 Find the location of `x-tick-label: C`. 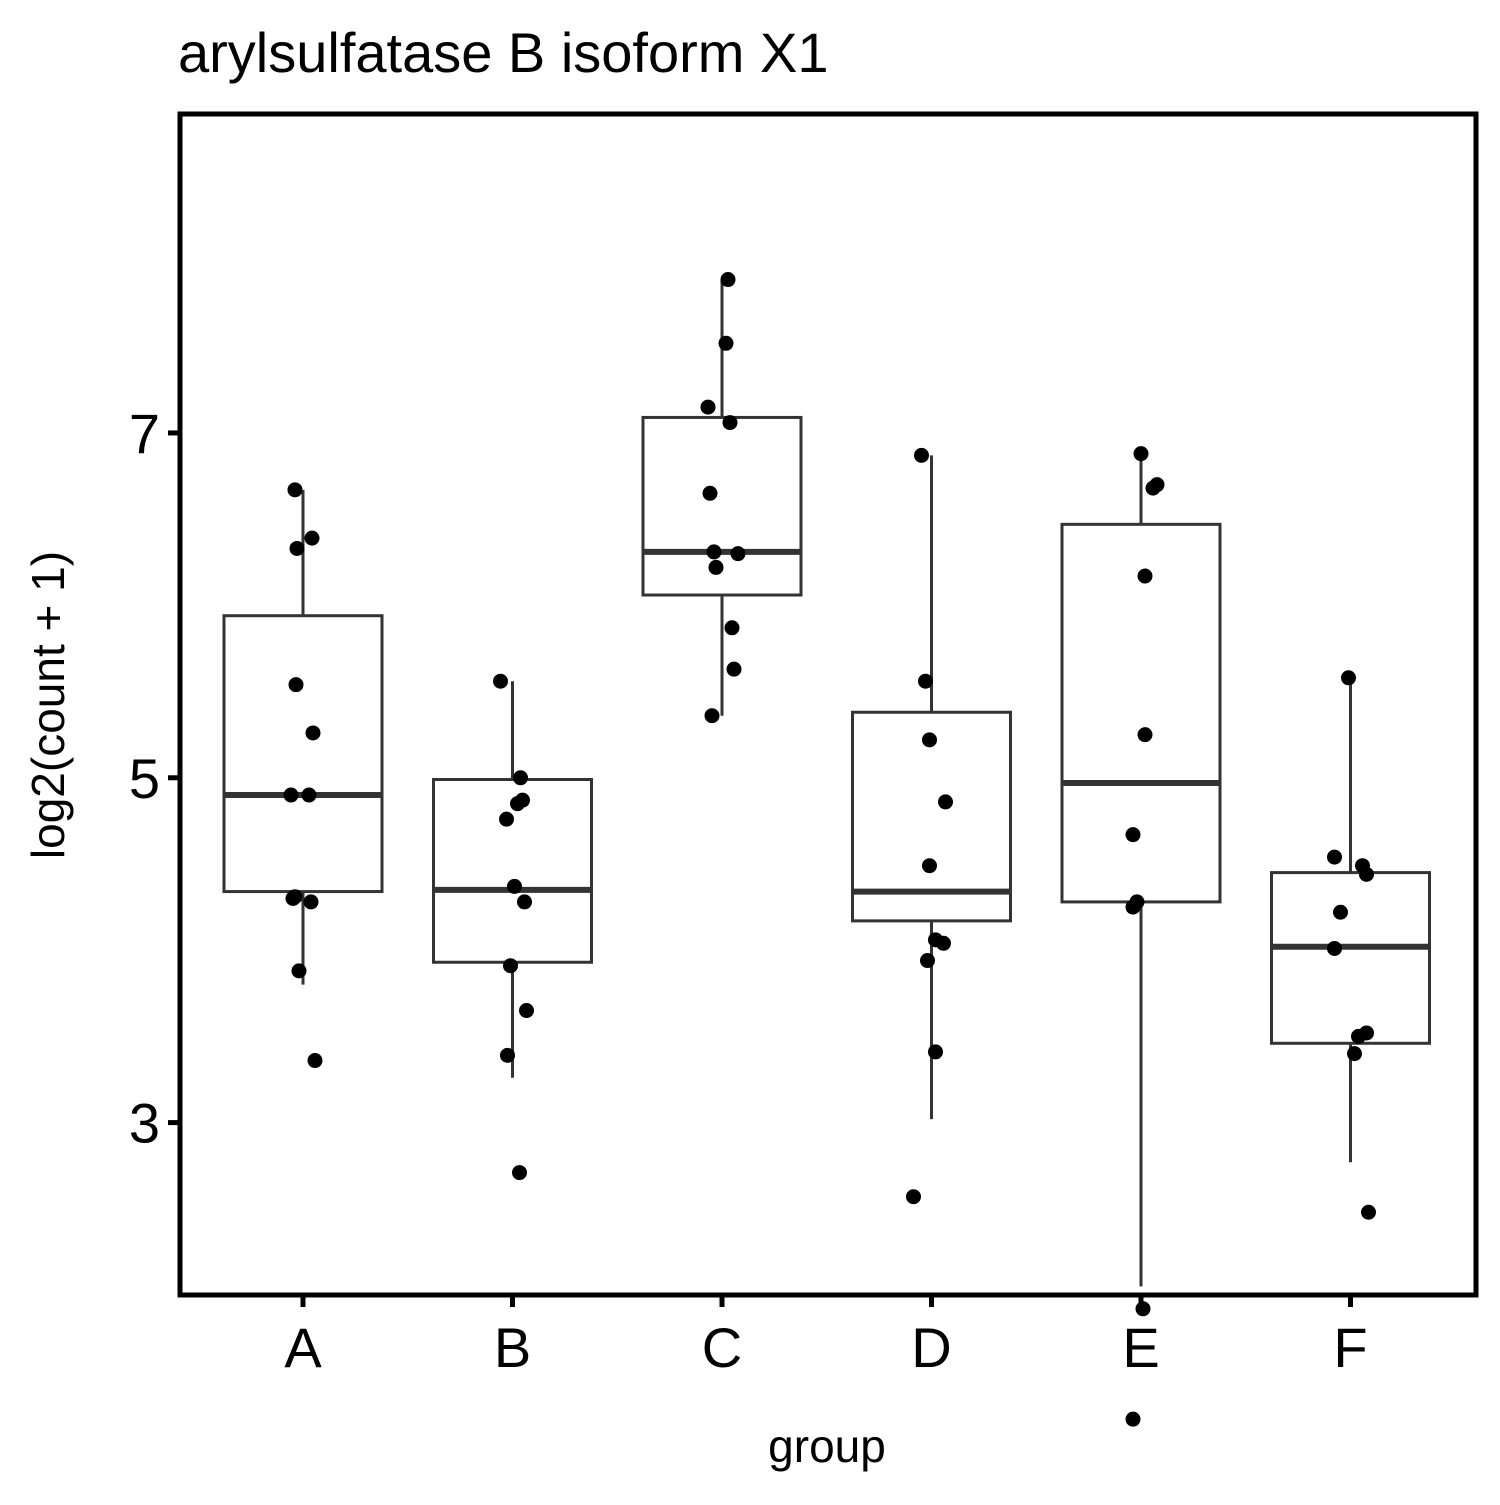

x-tick-label: C is located at coordinates (722, 1347).